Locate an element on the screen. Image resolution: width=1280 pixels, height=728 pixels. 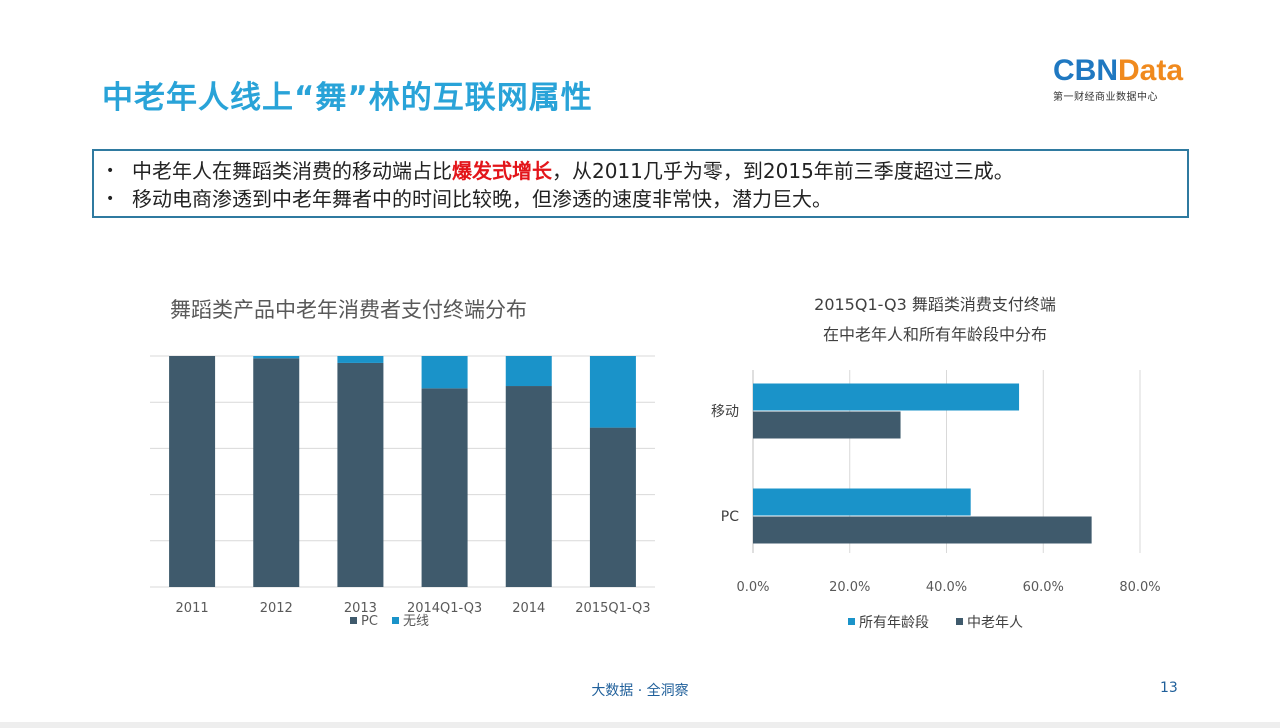
bullet-1-text: 中老年人在舞蹈类消费的移动端占比 is located at coordinates (292, 171).